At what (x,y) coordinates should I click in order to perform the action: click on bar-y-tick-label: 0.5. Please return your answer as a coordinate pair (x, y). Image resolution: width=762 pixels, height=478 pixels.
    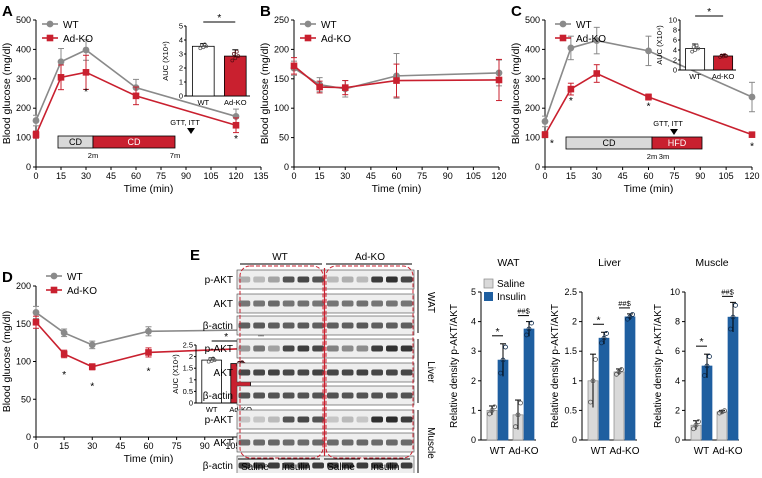
    Looking at the image, I should click on (570, 410).